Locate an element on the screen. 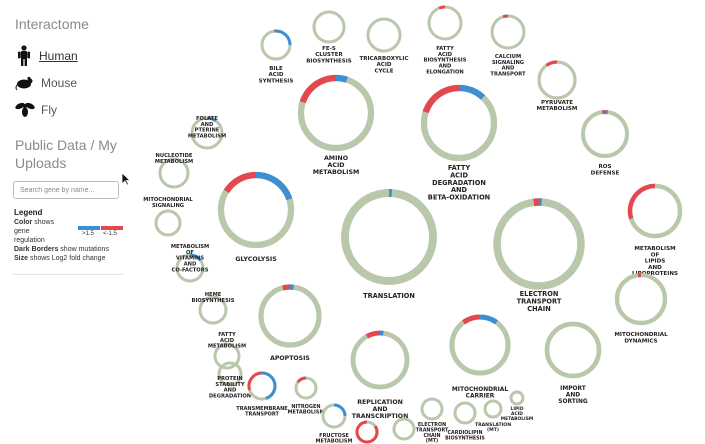  pathway-node-lipid-acid: LIPID ACID METABOLISM is located at coordinates (517, 406).